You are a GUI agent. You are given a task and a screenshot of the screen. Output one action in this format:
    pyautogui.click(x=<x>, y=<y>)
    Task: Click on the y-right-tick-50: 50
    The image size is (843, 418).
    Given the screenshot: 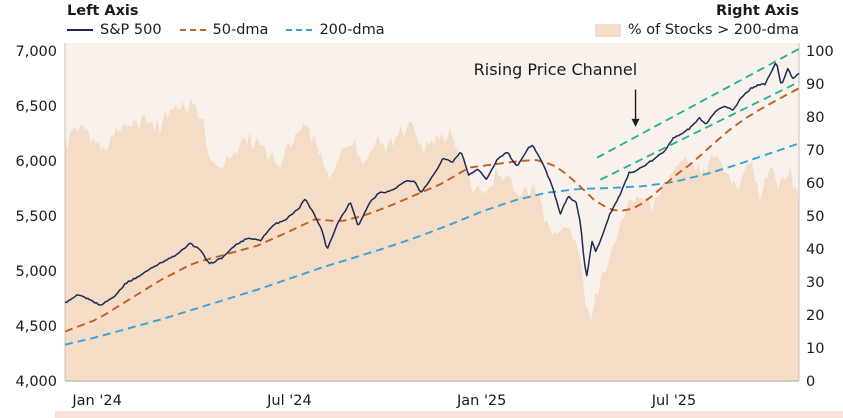 What is the action you would take?
    pyautogui.click(x=815, y=217)
    